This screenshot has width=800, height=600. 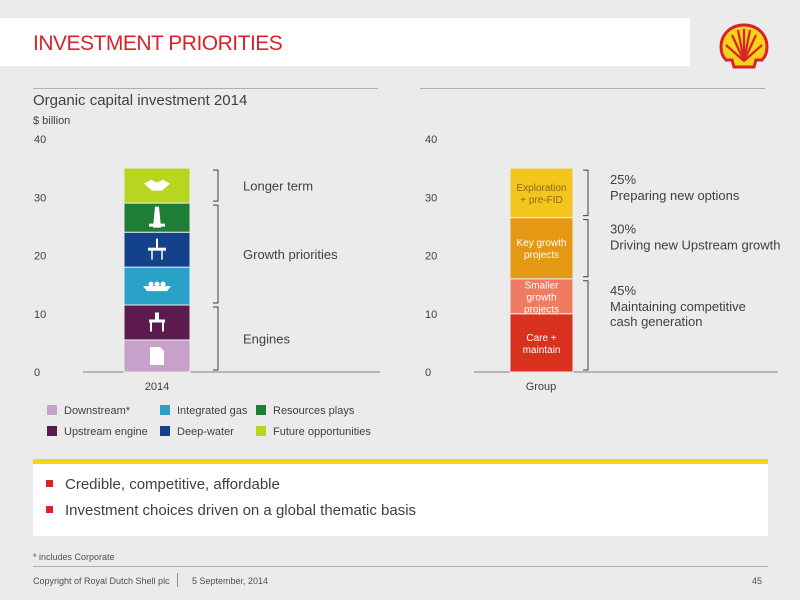 I want to click on left-chart-y-tick-label: 40, so click(x=40, y=140).